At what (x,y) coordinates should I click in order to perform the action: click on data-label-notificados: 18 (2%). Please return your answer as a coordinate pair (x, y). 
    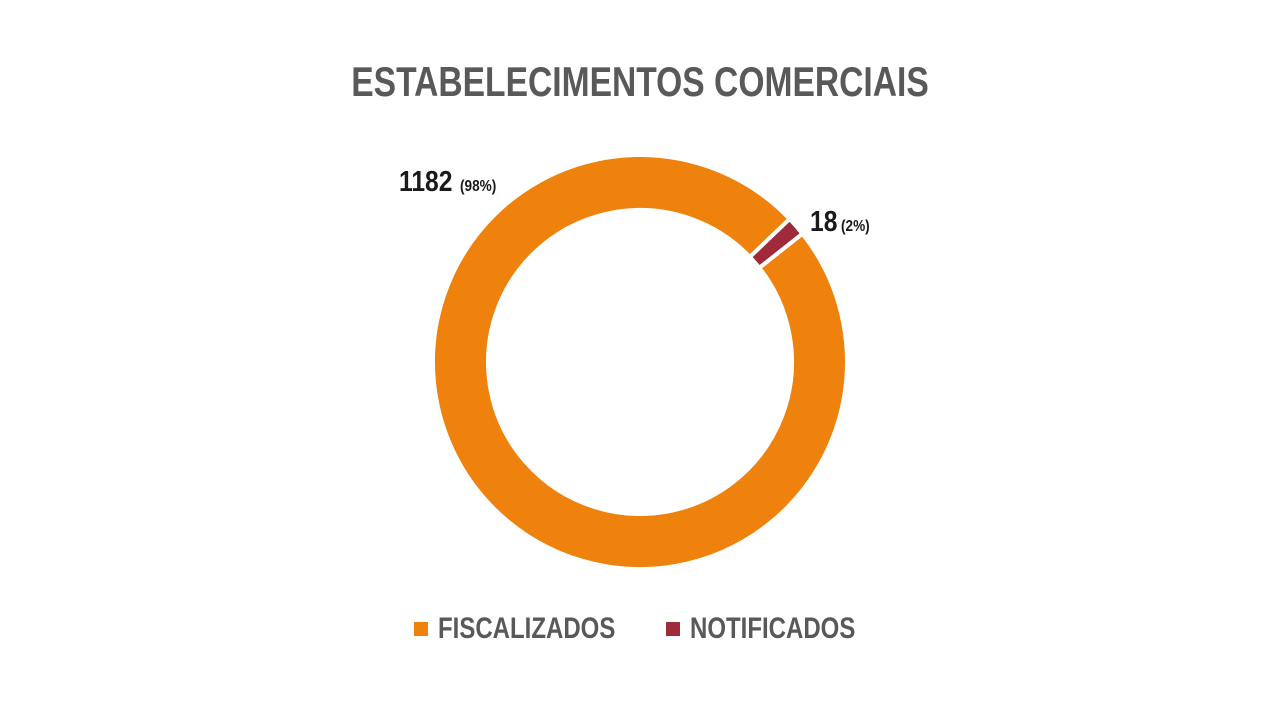
    Looking at the image, I should click on (842, 222).